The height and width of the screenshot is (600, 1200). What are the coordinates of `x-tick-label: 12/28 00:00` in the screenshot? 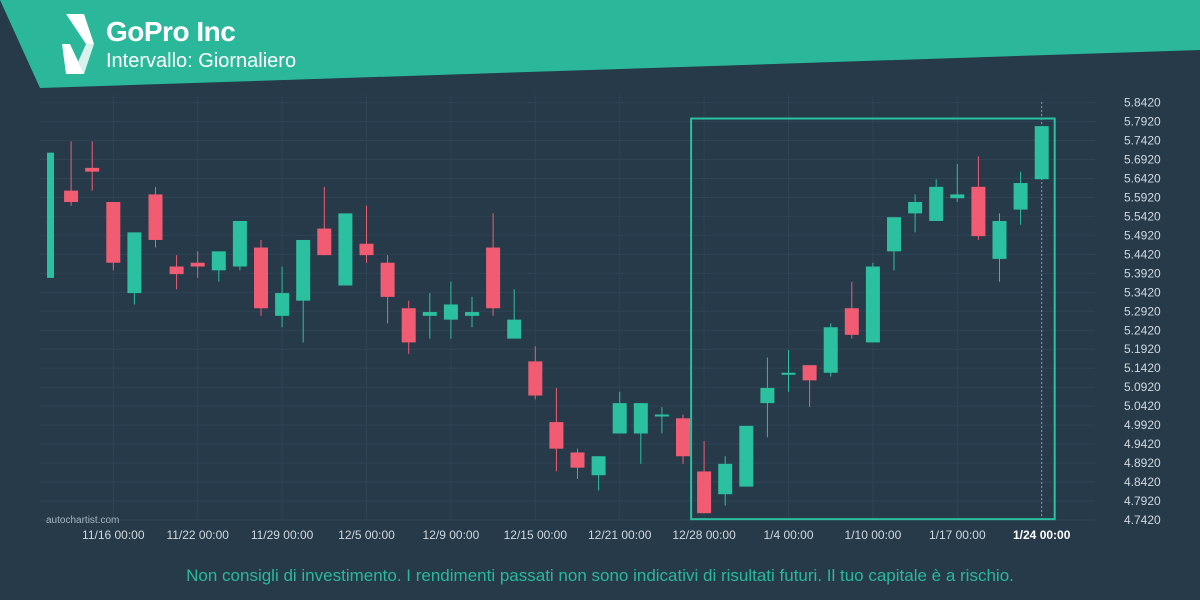 It's located at (704, 535).